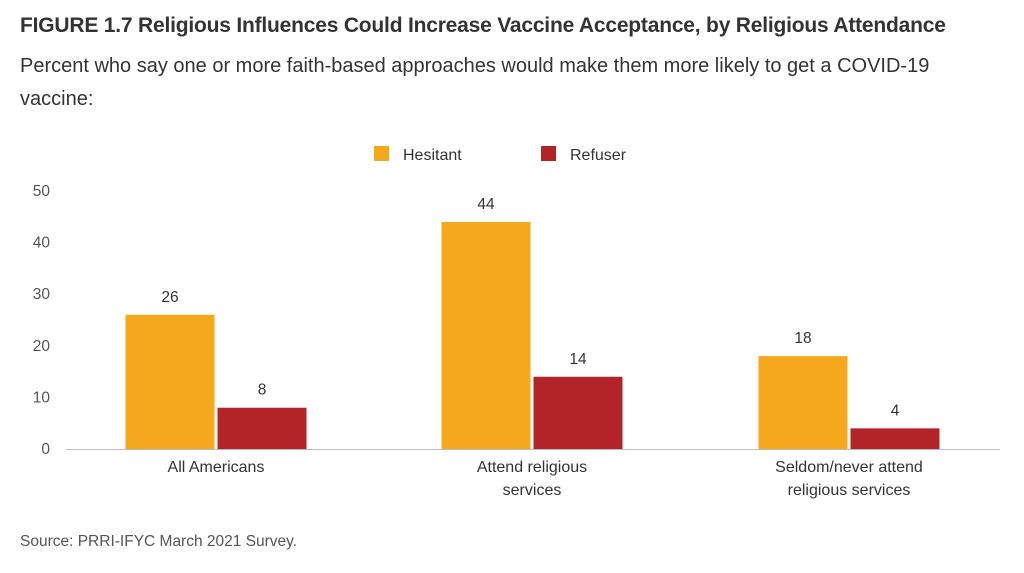 The image size is (1024, 573). Describe the element at coordinates (598, 155) in the screenshot. I see `legend-label-refuser: Refuser` at that location.